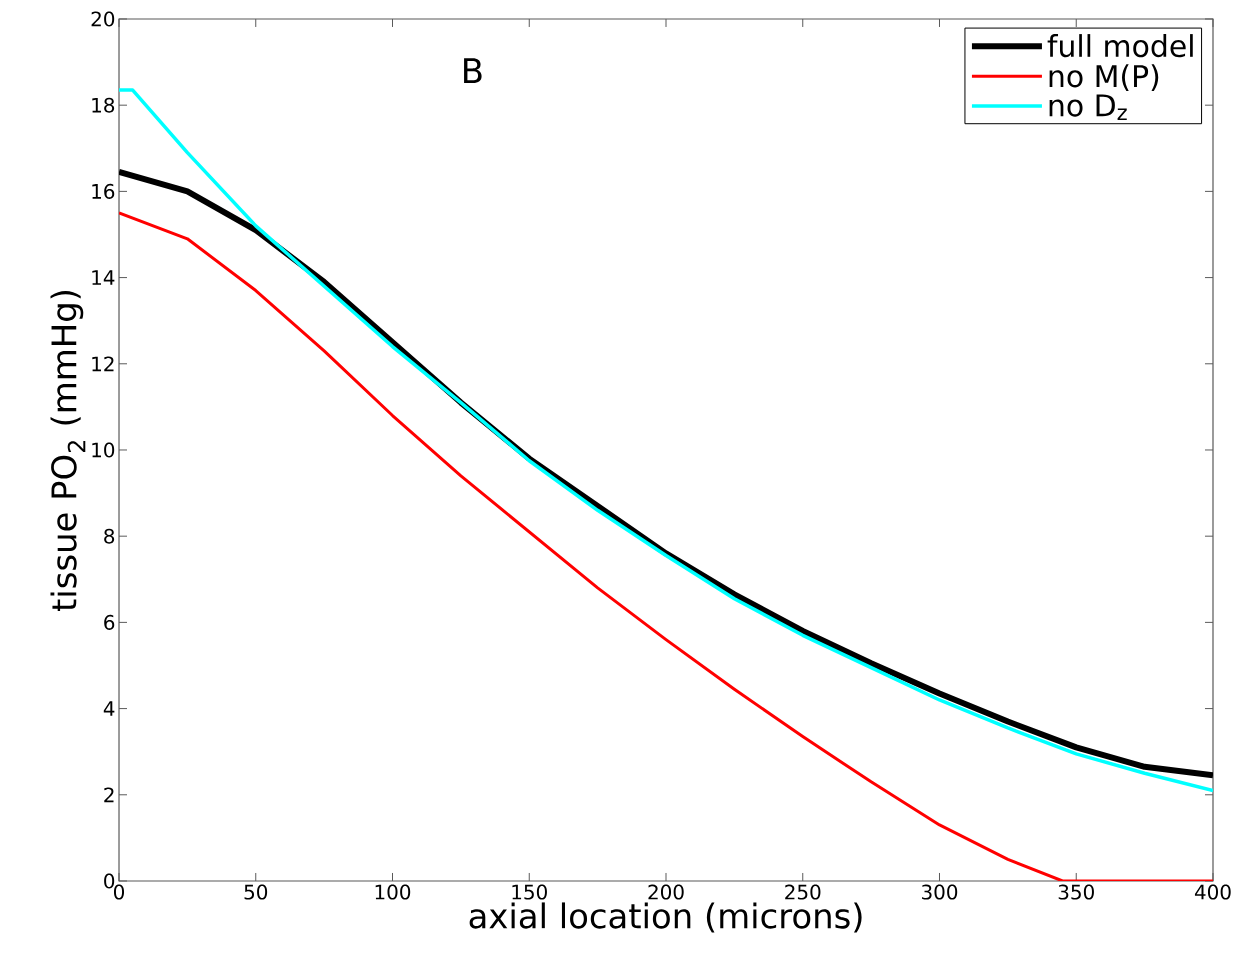 This screenshot has height=964, width=1244. I want to click on y-tick-label: 8, so click(109, 536).